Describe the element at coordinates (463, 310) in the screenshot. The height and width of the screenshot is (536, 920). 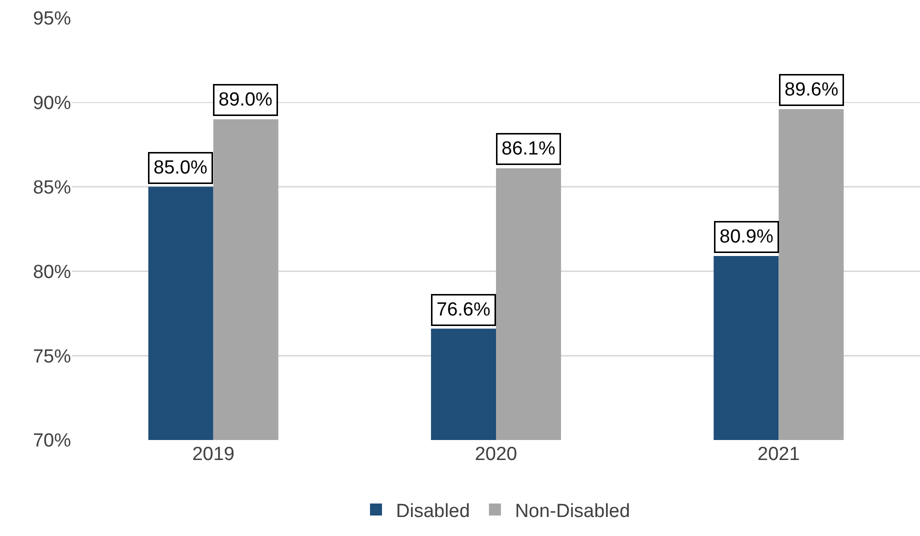
I see `data-label: 76.6%` at that location.